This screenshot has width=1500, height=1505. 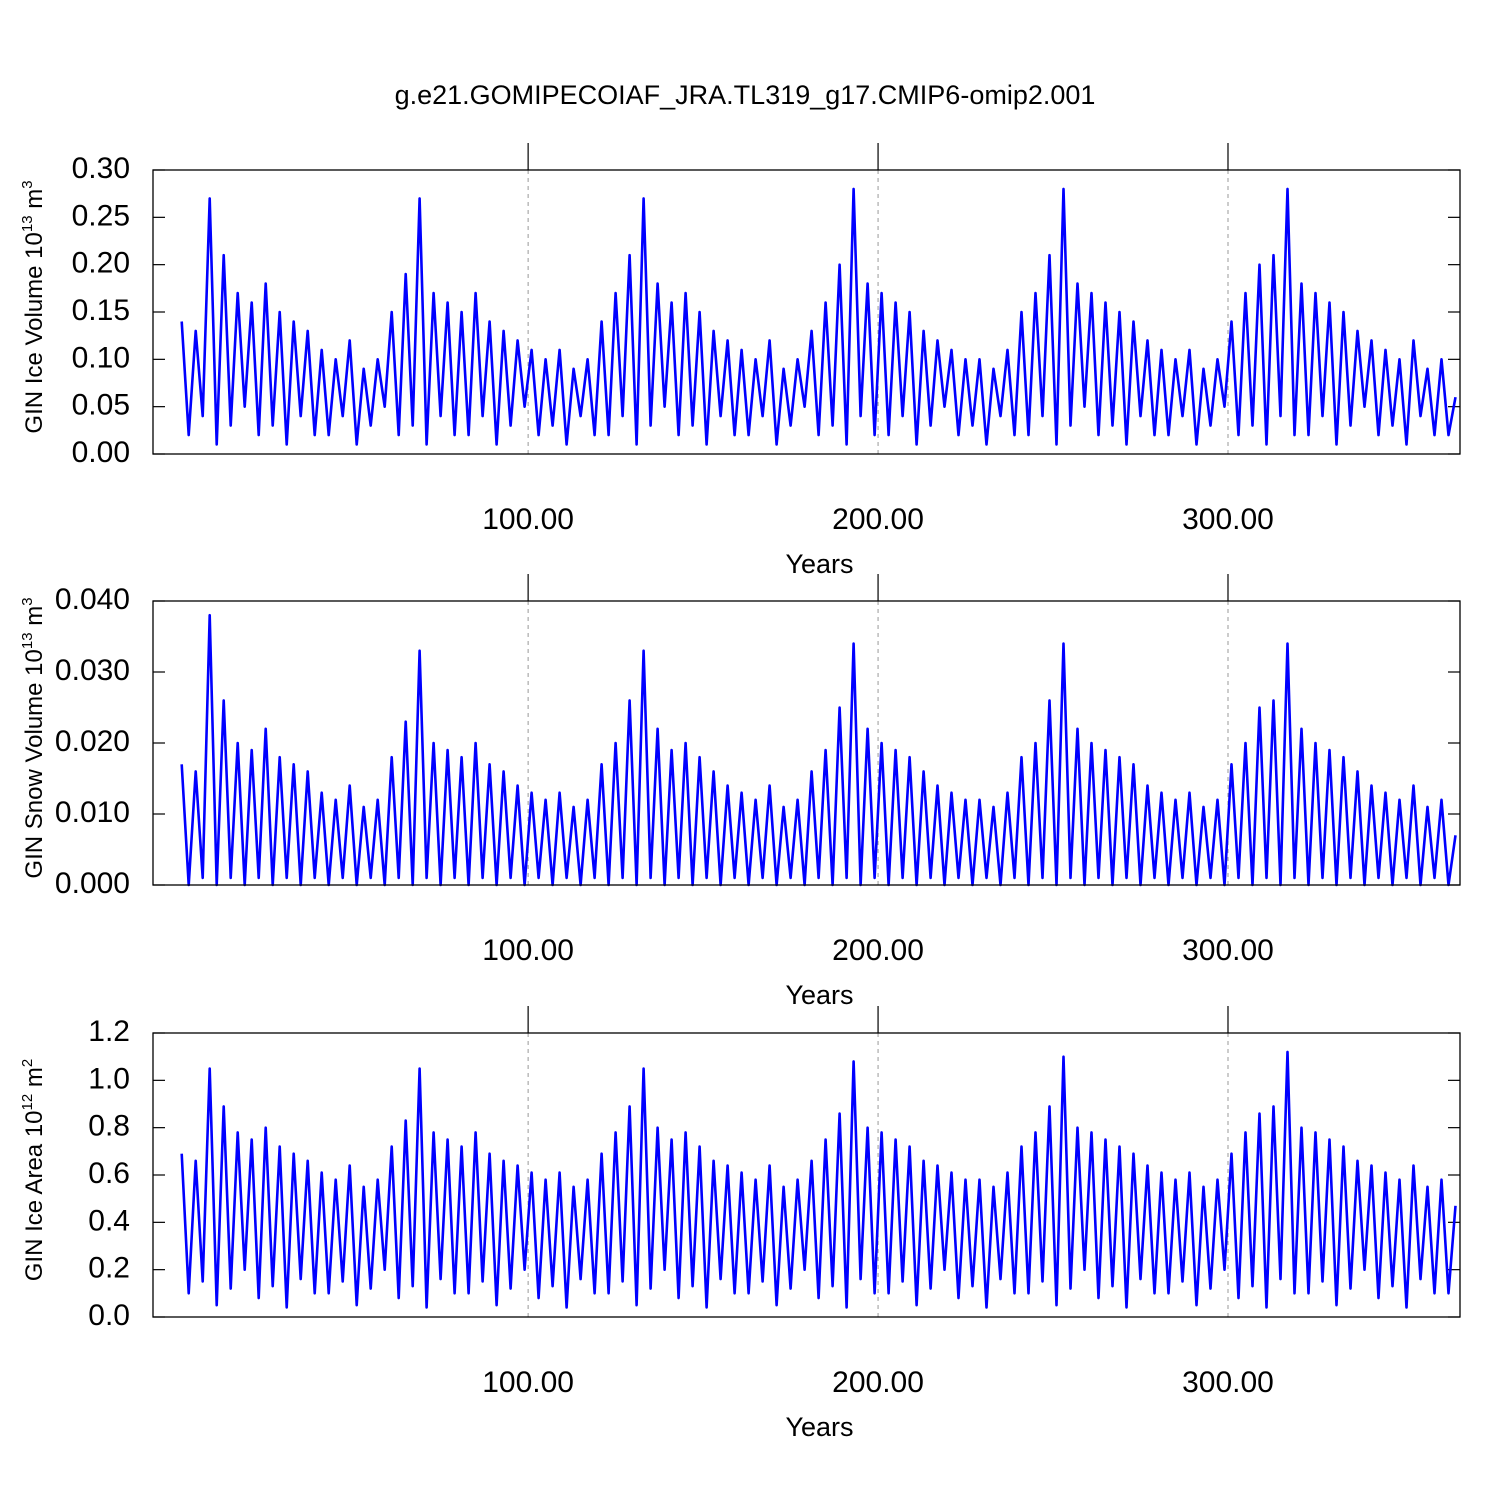 I want to click on y-tick-label: 0.000, so click(x=92, y=883).